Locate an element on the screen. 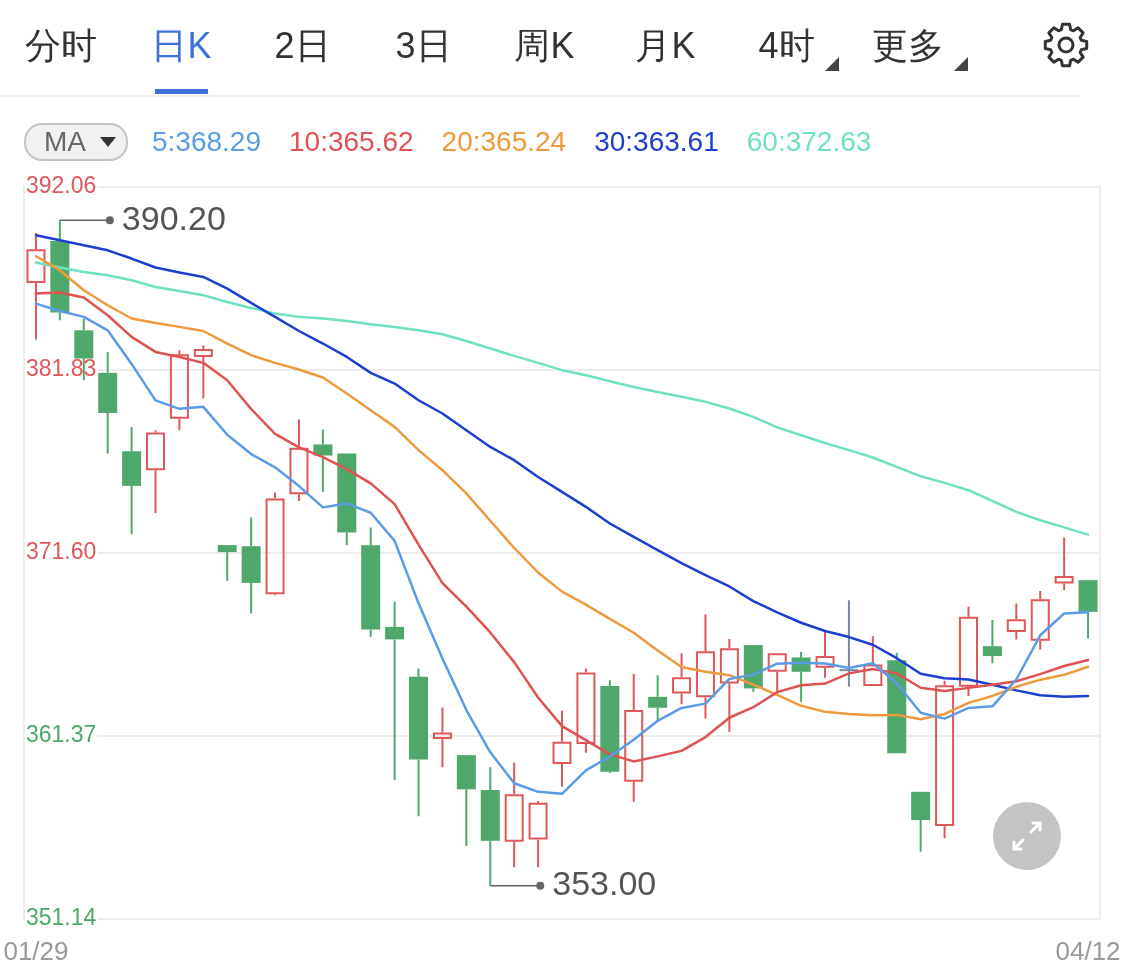 Image resolution: width=1125 pixels, height=971 pixels. y-tick-label: 392.06 is located at coordinates (61, 185).